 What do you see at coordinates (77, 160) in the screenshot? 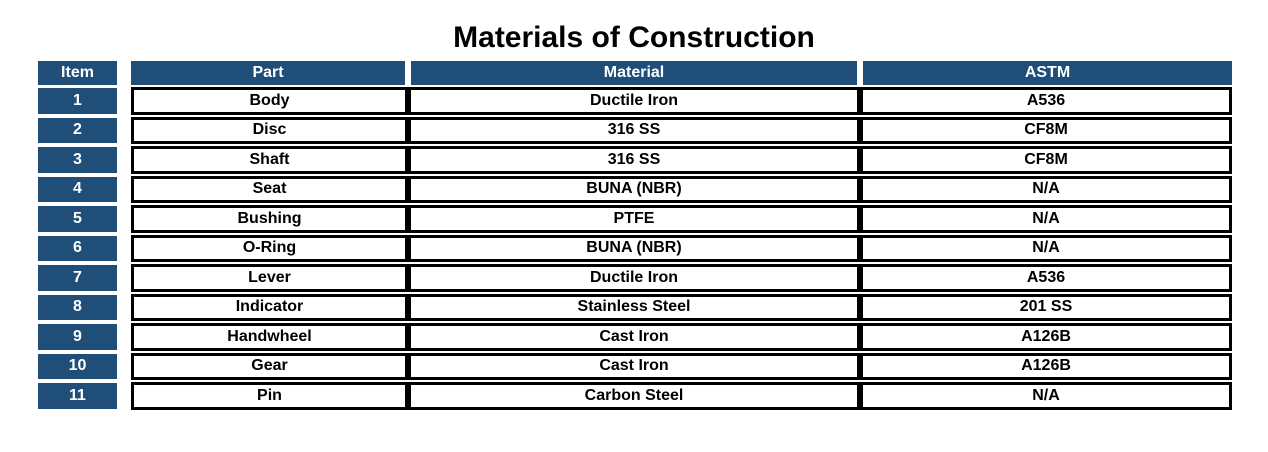
I see `item-number-cell: 3` at bounding box center [77, 160].